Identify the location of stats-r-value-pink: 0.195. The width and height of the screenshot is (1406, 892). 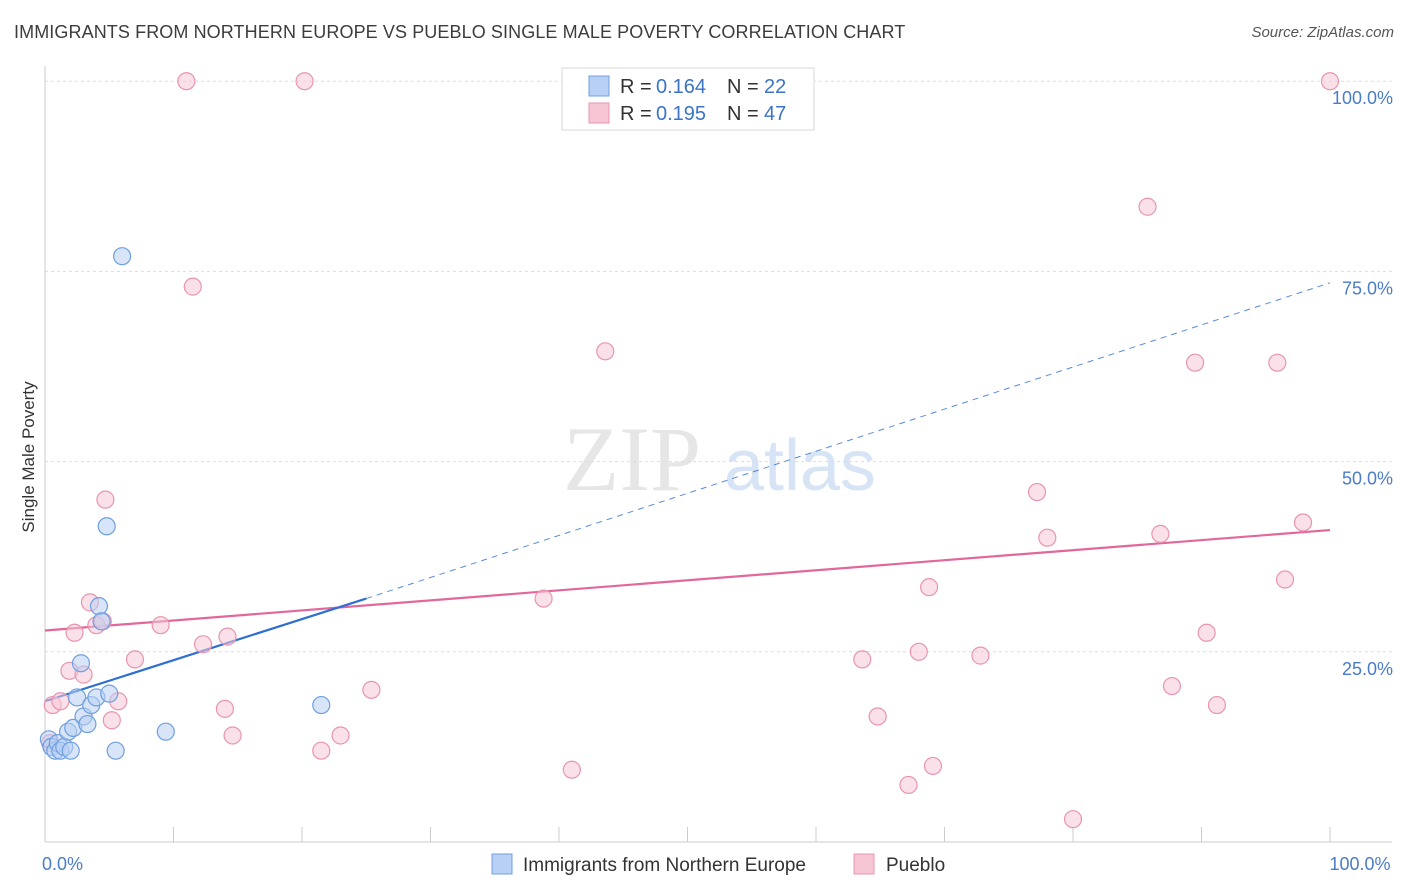
(681, 114).